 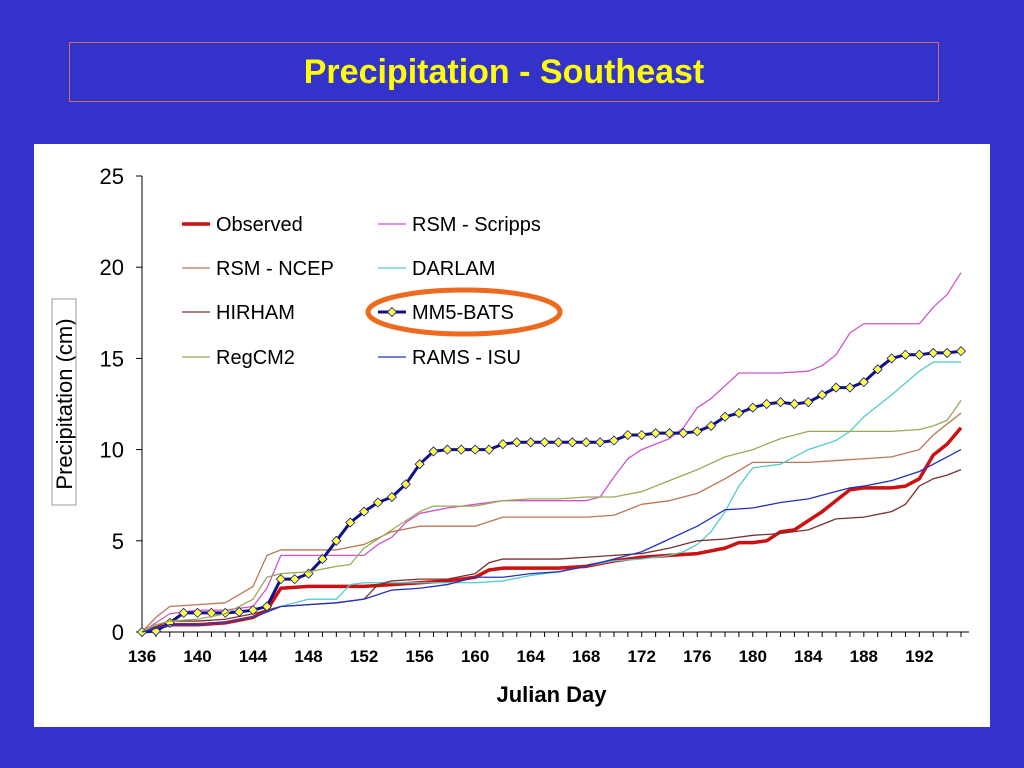 I want to click on x-tick-label: 156, so click(x=419, y=656).